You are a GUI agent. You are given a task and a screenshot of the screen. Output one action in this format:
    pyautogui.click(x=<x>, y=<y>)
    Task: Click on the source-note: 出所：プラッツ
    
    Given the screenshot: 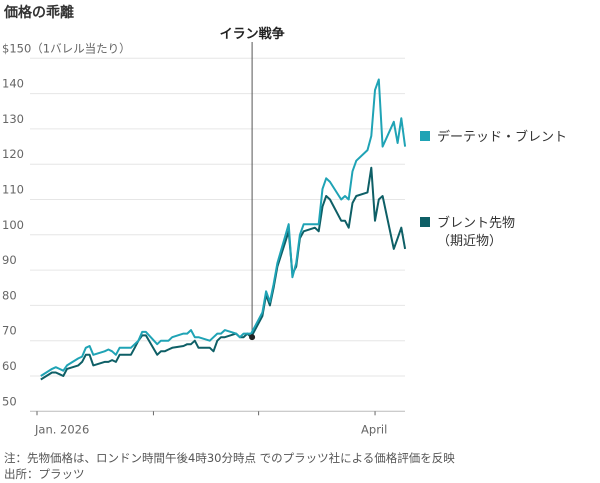 What is the action you would take?
    pyautogui.click(x=44, y=474)
    